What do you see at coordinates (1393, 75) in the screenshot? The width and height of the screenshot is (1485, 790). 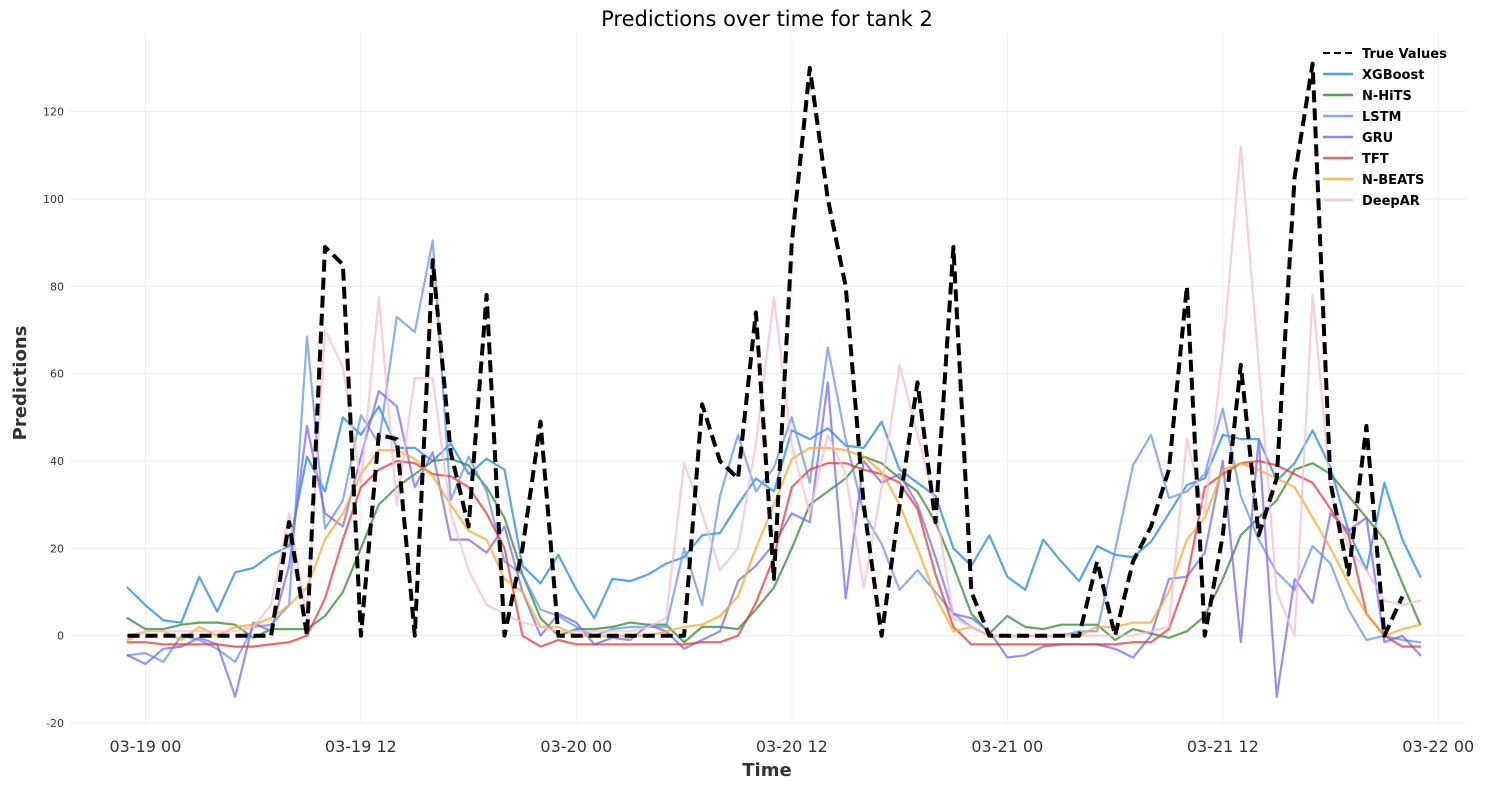 I see `legend-label: XGBoost` at bounding box center [1393, 75].